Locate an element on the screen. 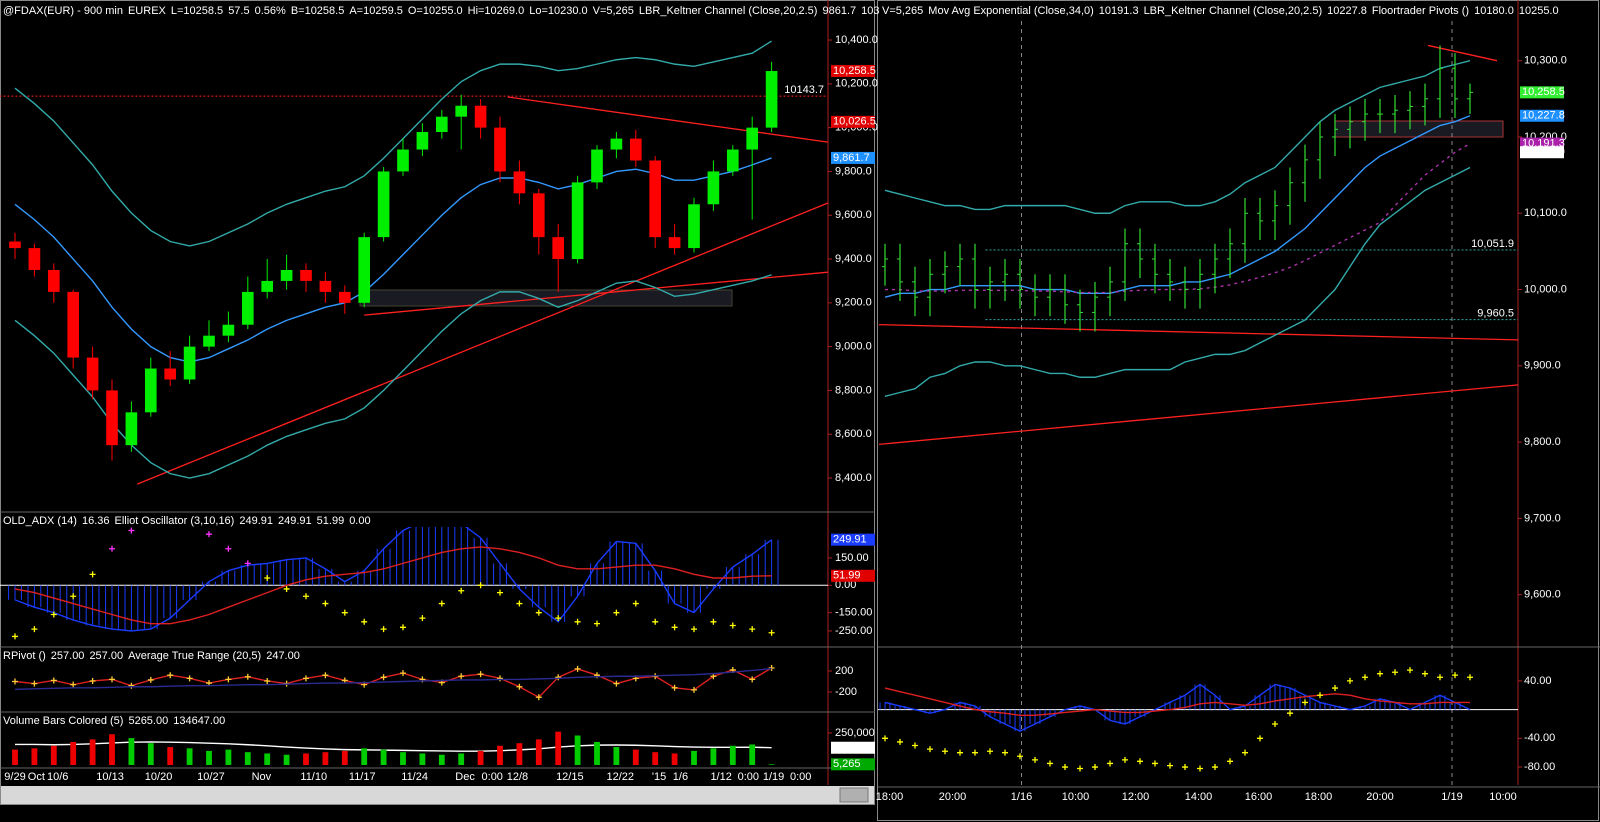 This screenshot has width=1600, height=822. x-tick-label: 1/12 is located at coordinates (720, 777).